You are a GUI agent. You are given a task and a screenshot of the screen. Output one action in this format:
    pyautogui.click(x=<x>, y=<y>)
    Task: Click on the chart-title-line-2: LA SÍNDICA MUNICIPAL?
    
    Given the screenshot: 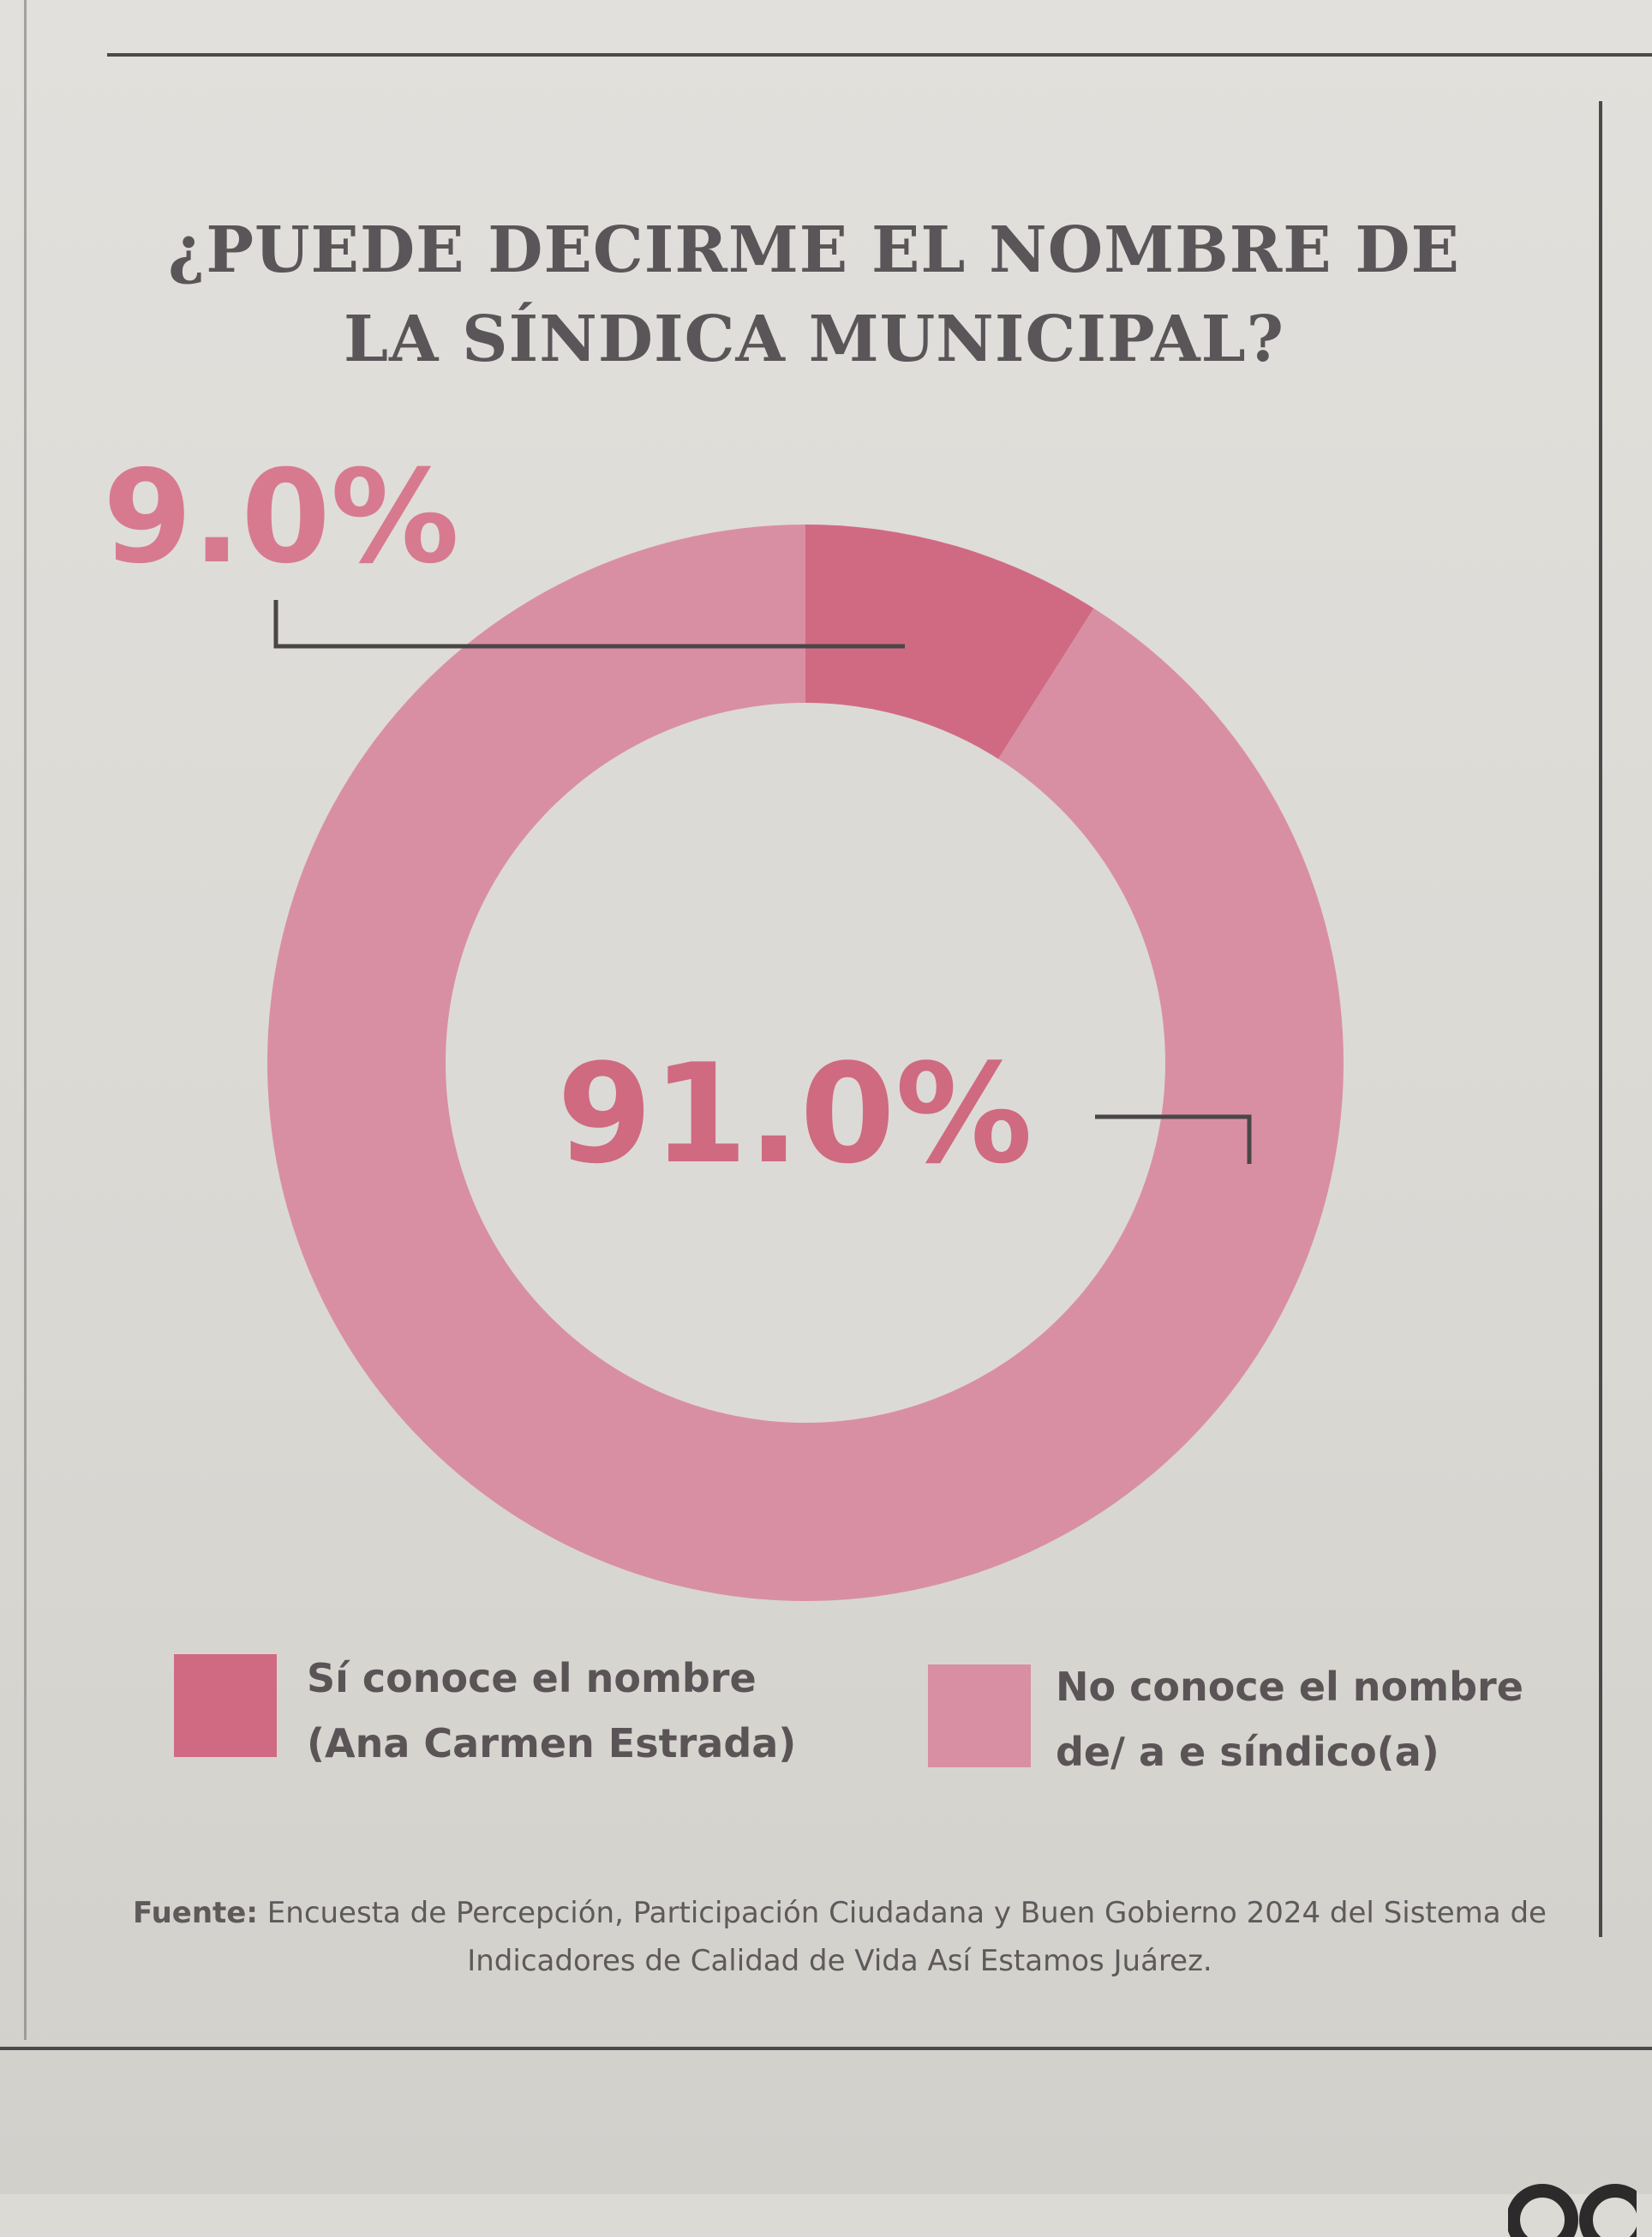 What is the action you would take?
    pyautogui.click(x=814, y=339)
    